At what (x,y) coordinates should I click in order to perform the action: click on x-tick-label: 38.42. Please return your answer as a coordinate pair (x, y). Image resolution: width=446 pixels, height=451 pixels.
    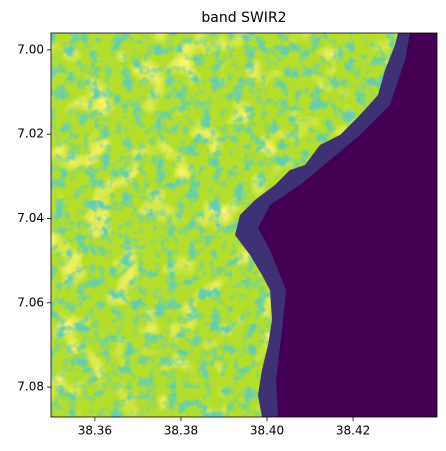
    Looking at the image, I should click on (353, 431).